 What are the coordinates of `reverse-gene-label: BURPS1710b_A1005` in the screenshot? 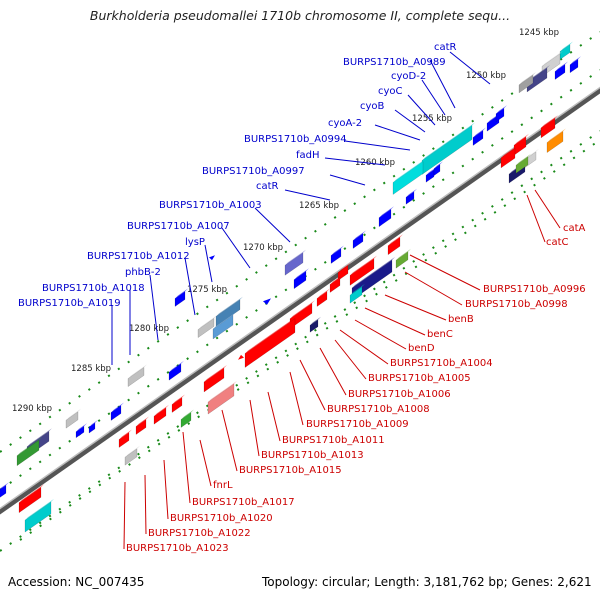 It's located at (419, 378).